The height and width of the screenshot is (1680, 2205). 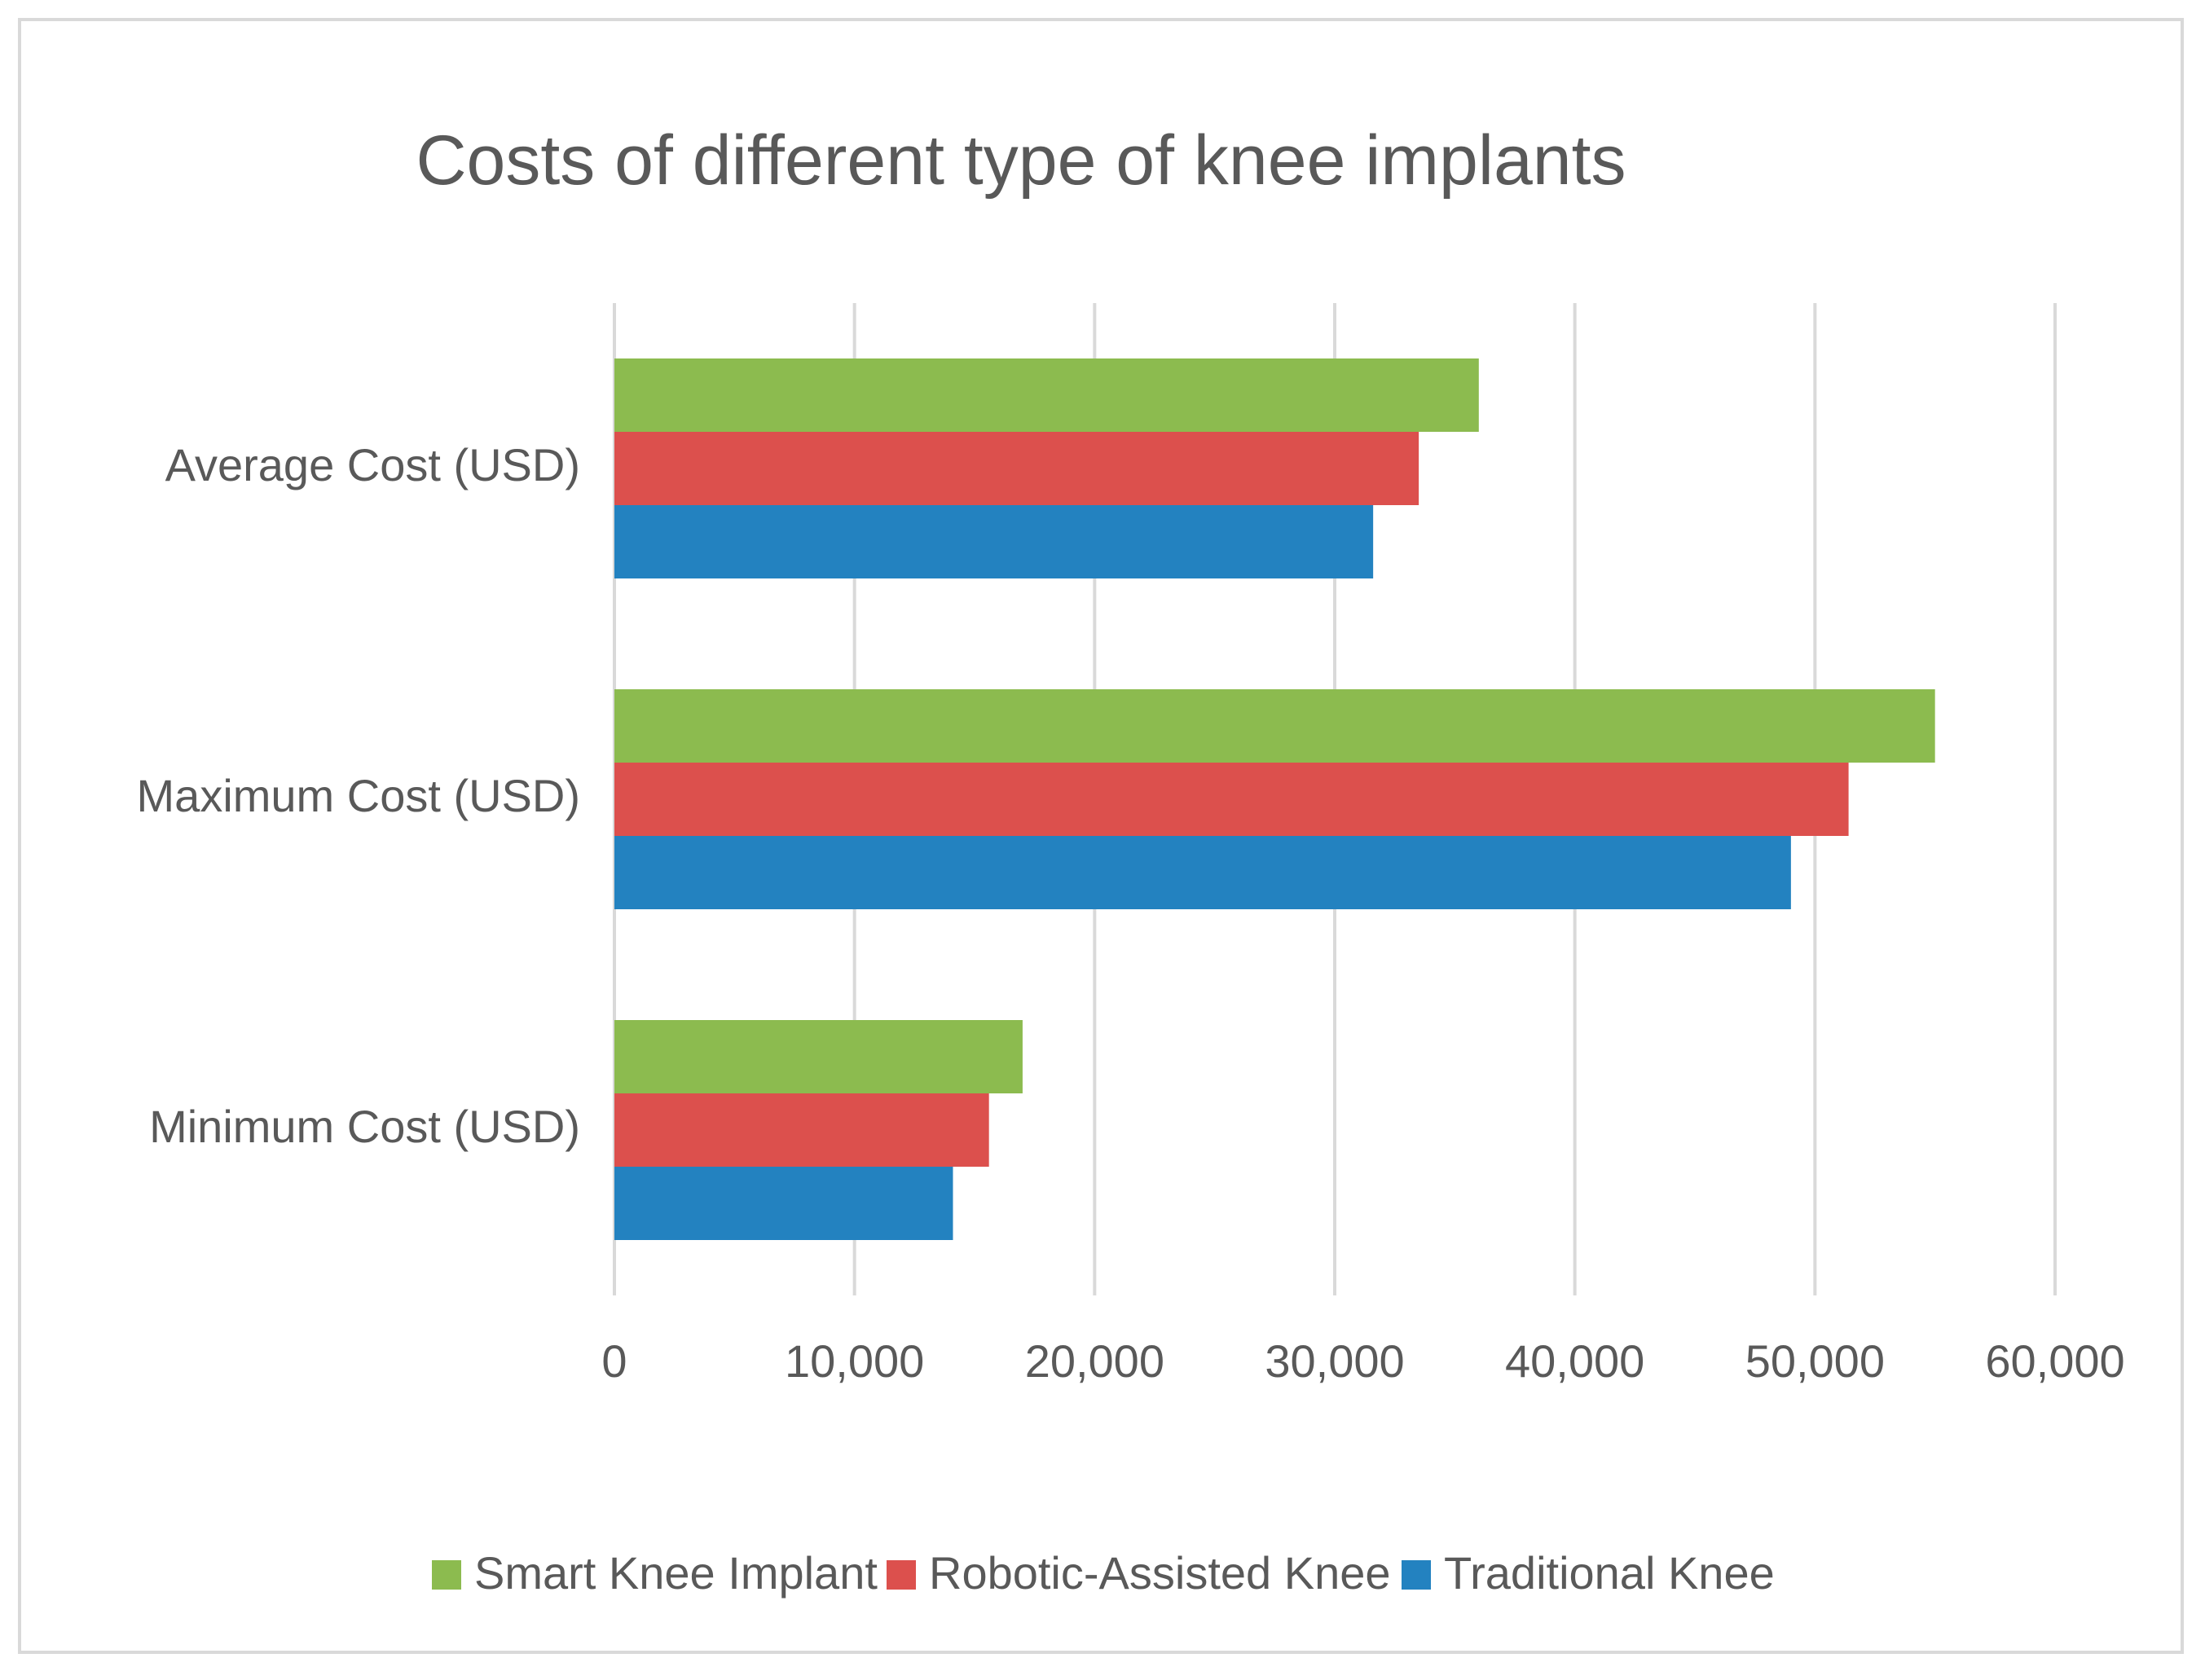 What do you see at coordinates (614, 1361) in the screenshot?
I see `x-tick-label: 0` at bounding box center [614, 1361].